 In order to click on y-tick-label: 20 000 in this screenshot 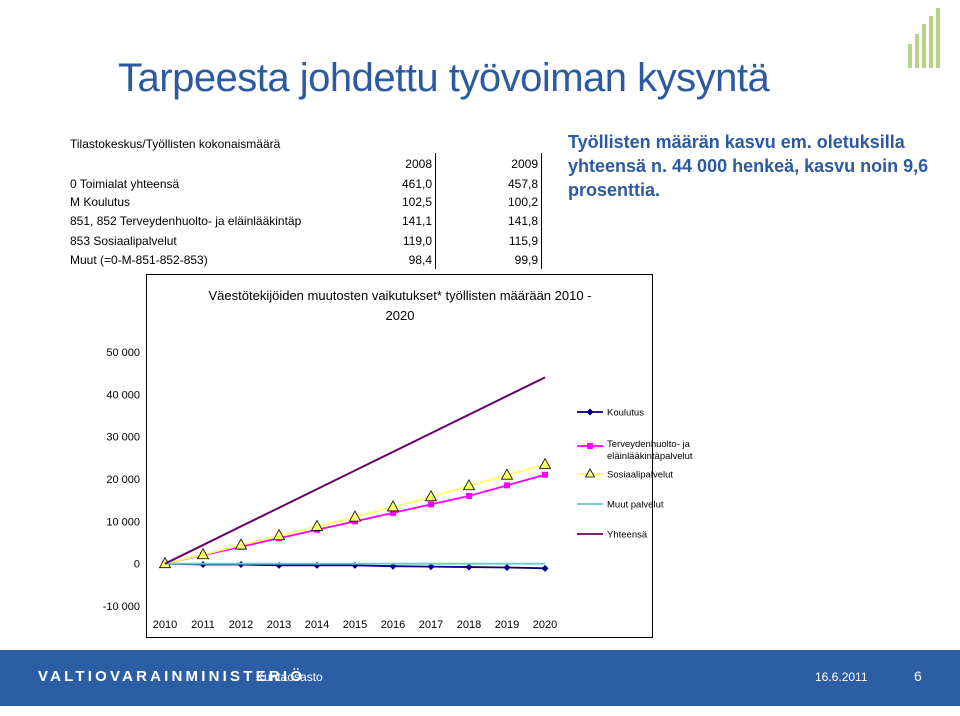, I will do `click(123, 480)`.